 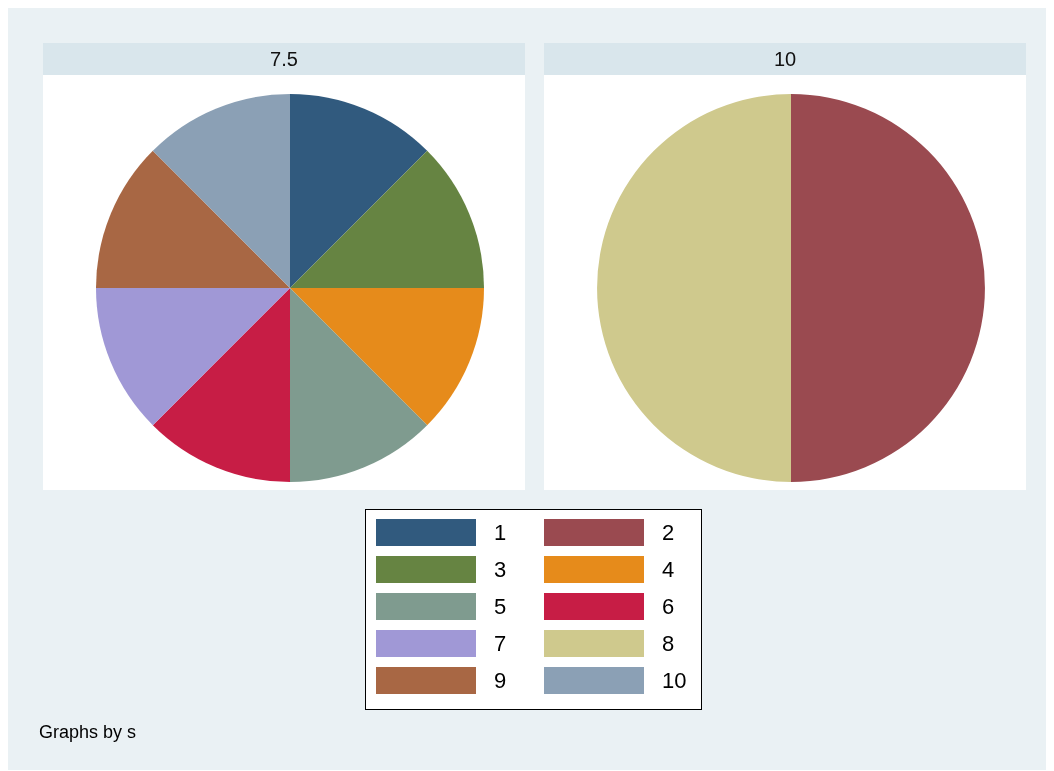 What do you see at coordinates (668, 569) in the screenshot?
I see `legend-label: 4` at bounding box center [668, 569].